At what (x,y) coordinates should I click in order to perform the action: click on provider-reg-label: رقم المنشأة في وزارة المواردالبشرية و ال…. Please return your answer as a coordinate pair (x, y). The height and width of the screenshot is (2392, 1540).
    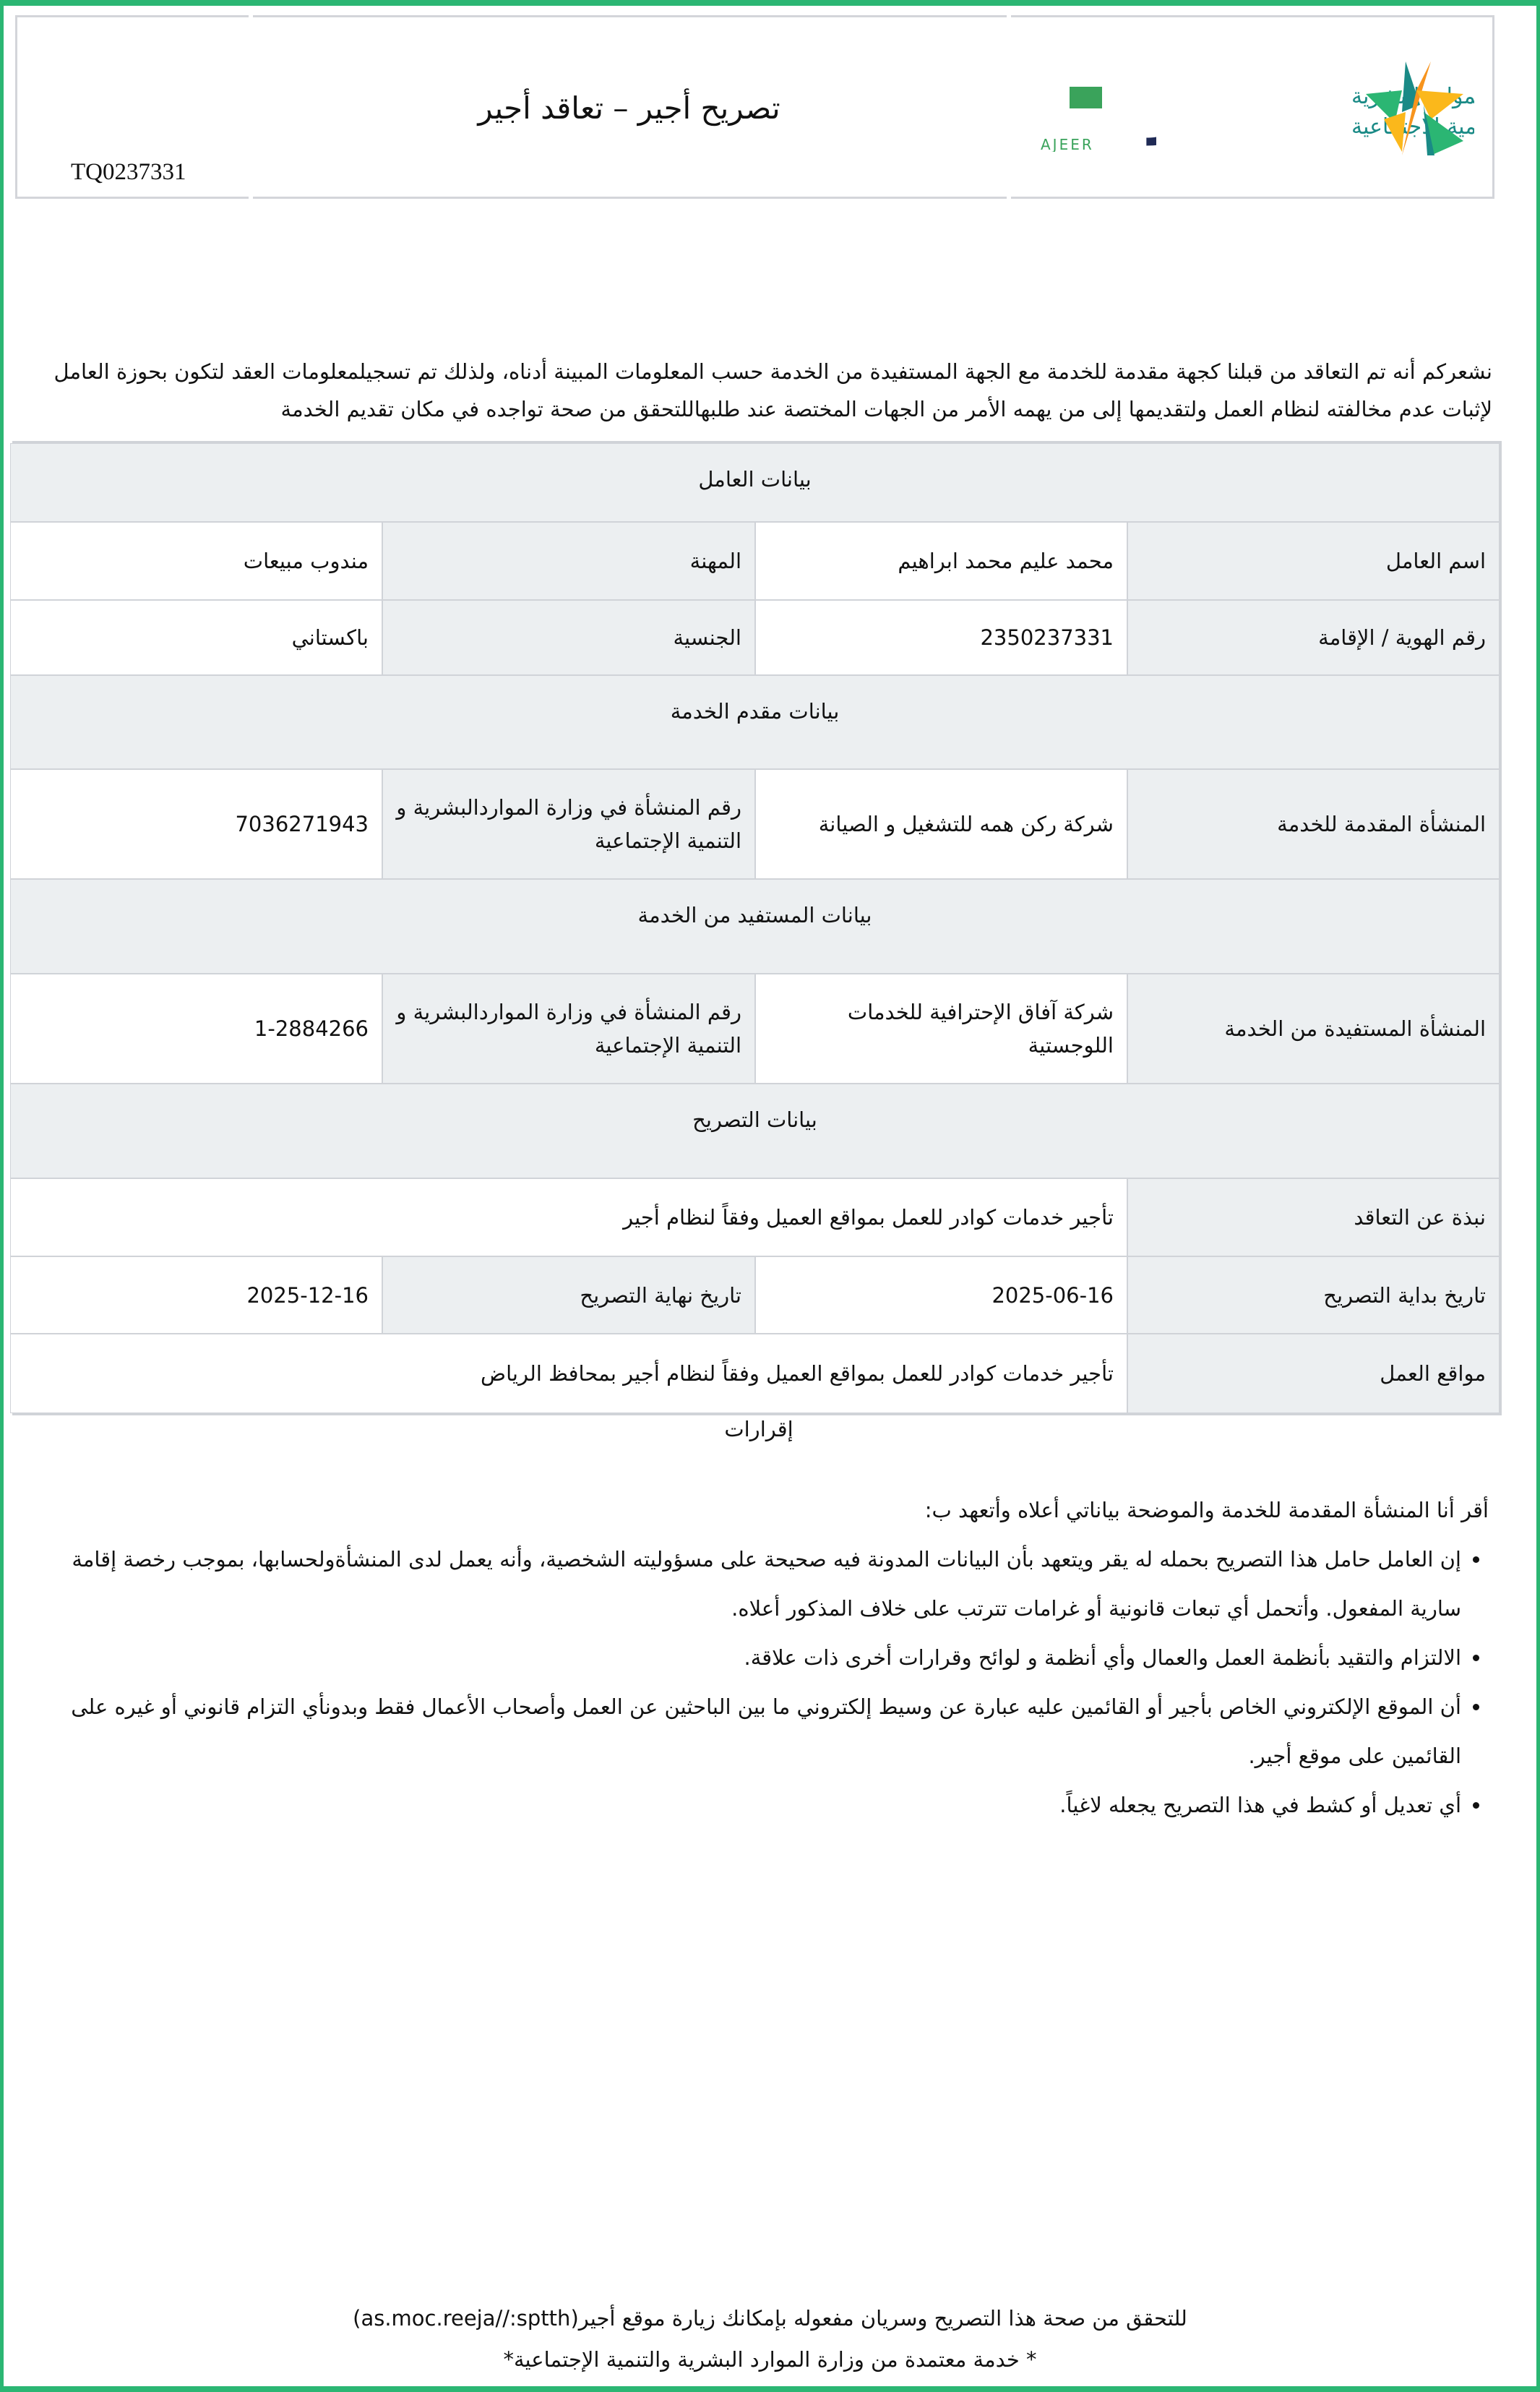
    Looking at the image, I should click on (568, 824).